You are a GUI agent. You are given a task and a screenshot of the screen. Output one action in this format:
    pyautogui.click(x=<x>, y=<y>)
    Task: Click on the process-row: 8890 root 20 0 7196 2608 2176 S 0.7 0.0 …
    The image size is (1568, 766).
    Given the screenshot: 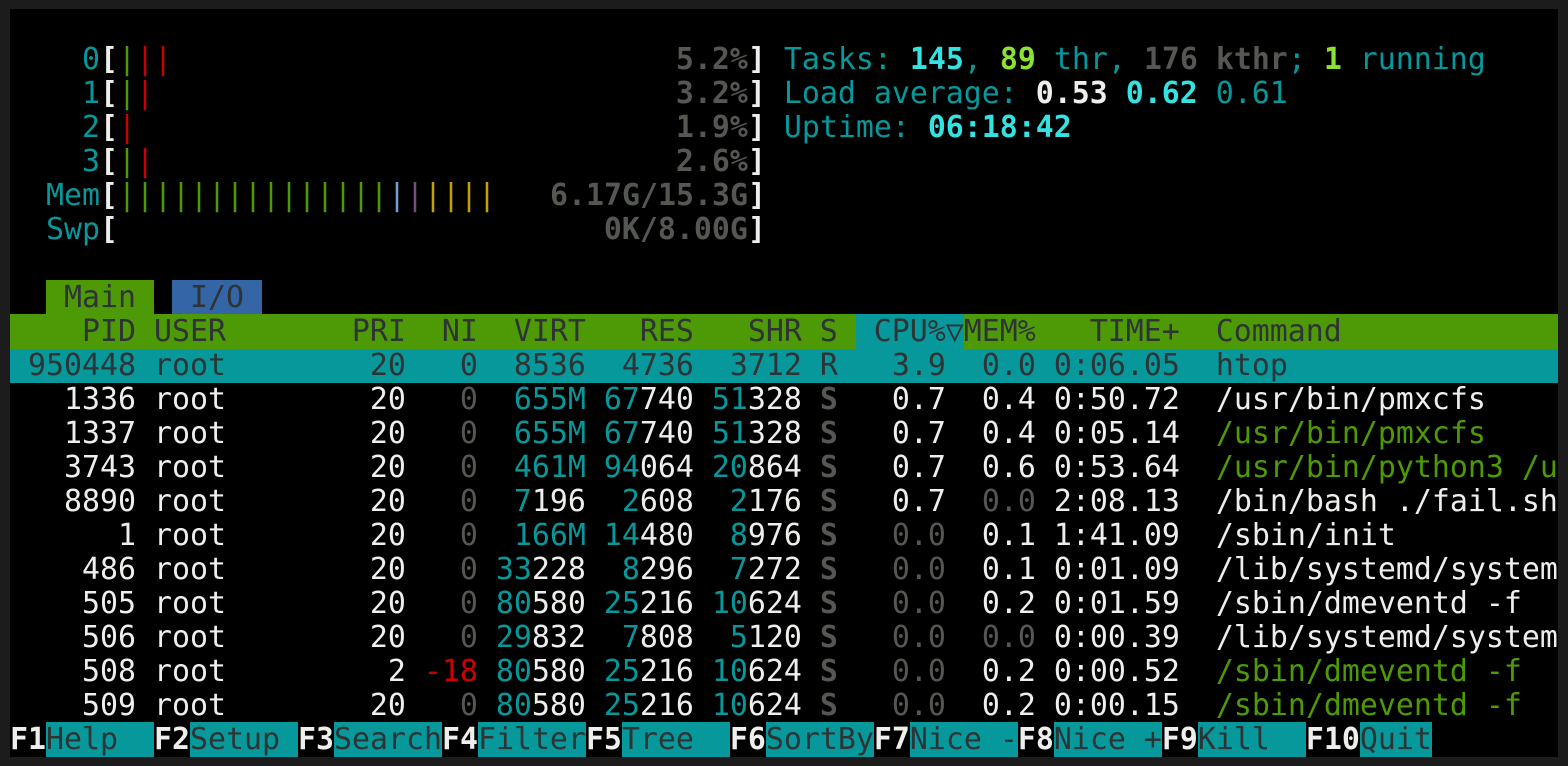 What is the action you would take?
    pyautogui.click(x=784, y=502)
    